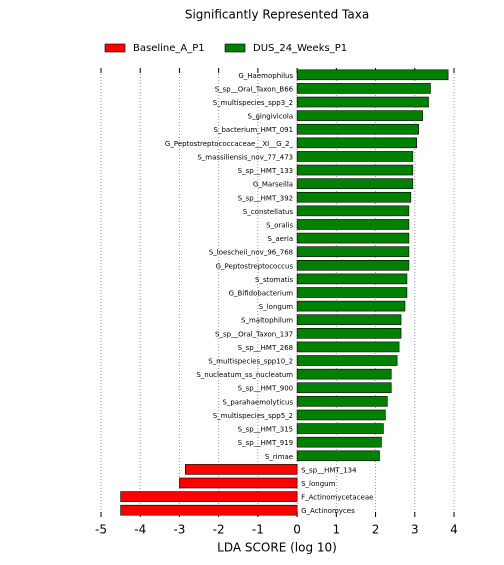  I want to click on category-label: S_gingivicola, so click(271, 117).